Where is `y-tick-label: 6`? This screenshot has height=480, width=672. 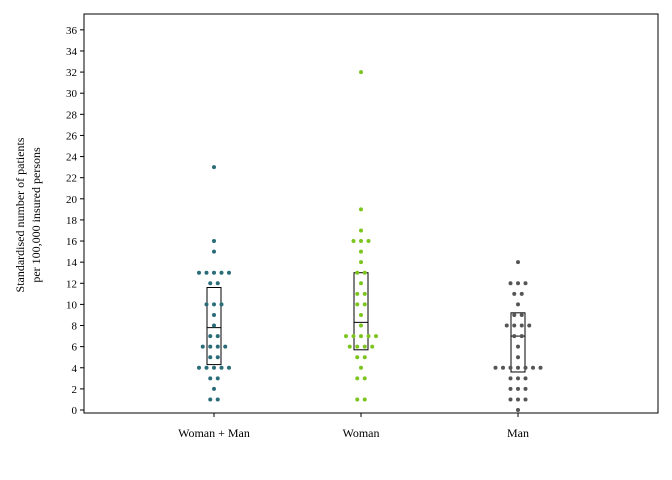 y-tick-label: 6 is located at coordinates (75, 348).